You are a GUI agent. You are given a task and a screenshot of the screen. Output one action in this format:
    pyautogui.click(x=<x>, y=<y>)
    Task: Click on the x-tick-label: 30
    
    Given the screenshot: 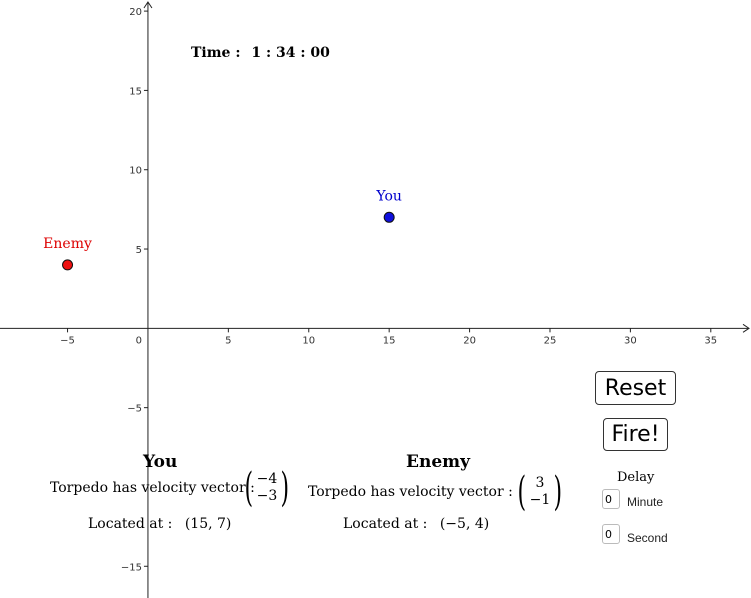 What is the action you would take?
    pyautogui.click(x=630, y=340)
    